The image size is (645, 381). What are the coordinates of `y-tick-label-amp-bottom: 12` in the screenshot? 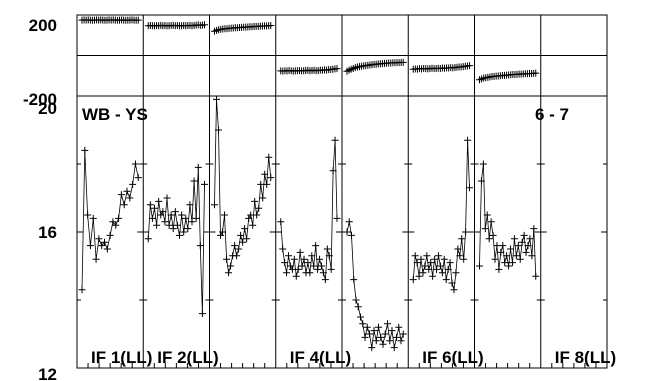 It's located at (47, 373).